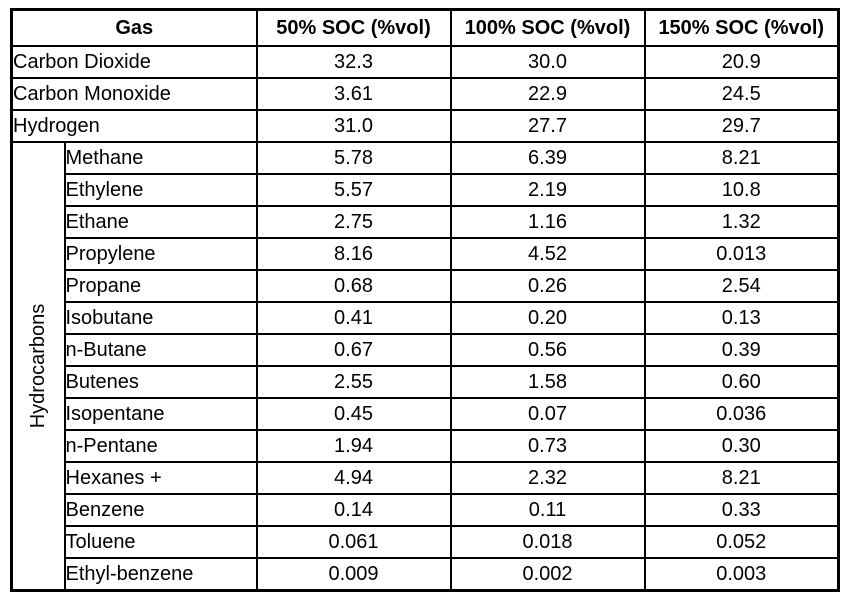 The image size is (847, 592). Describe the element at coordinates (741, 510) in the screenshot. I see `value-cell: 0.33` at that location.